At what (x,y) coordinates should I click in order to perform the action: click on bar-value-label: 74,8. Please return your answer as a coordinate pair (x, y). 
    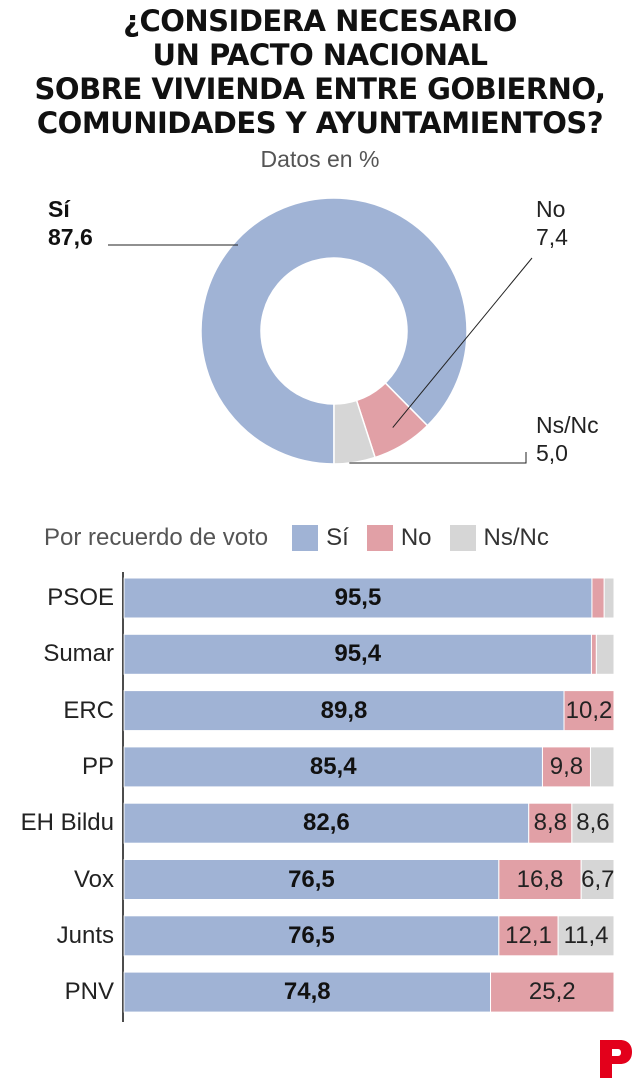
    Looking at the image, I should click on (307, 992).